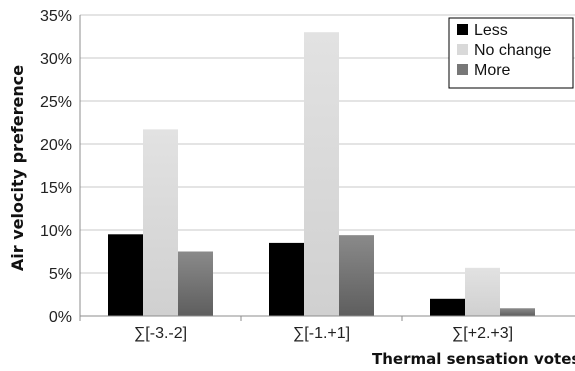 Image resolution: width=575 pixels, height=371 pixels. I want to click on x-tick-label: ∑[-1.+1], so click(321, 333).